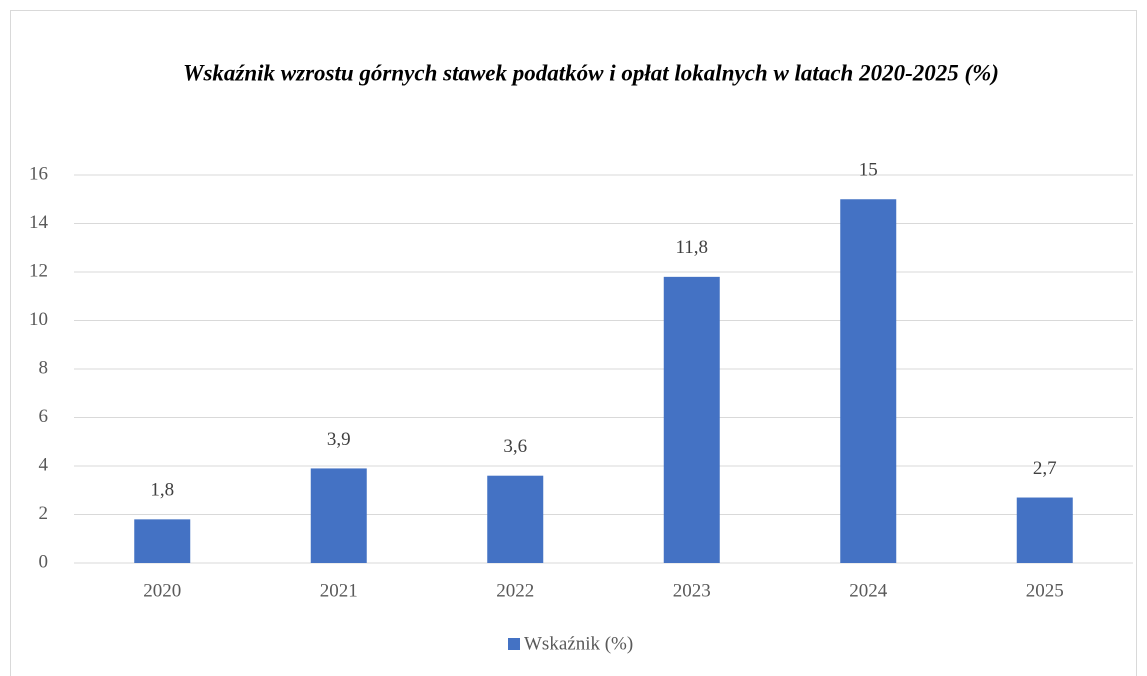 The image size is (1147, 676). I want to click on y-tick-label: 4, so click(44, 464).